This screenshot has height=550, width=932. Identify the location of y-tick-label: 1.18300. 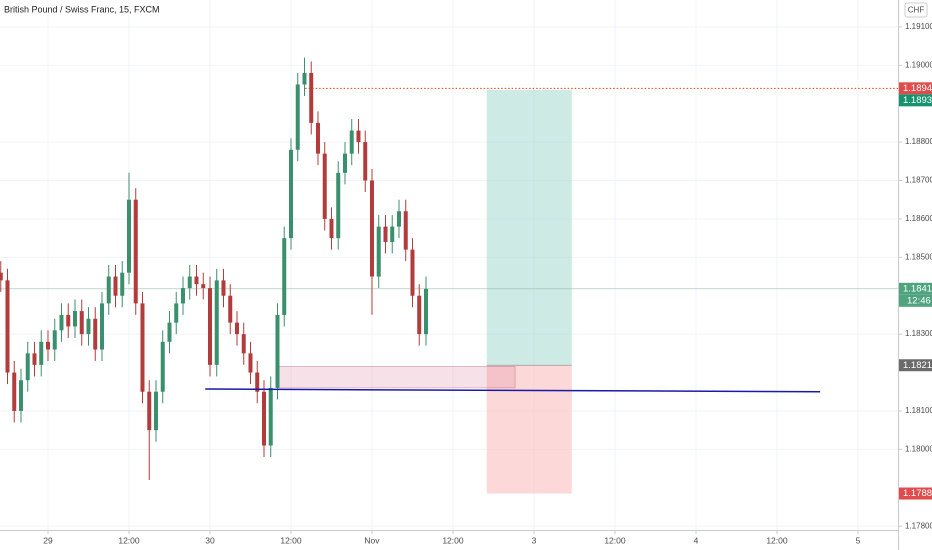
(918, 333).